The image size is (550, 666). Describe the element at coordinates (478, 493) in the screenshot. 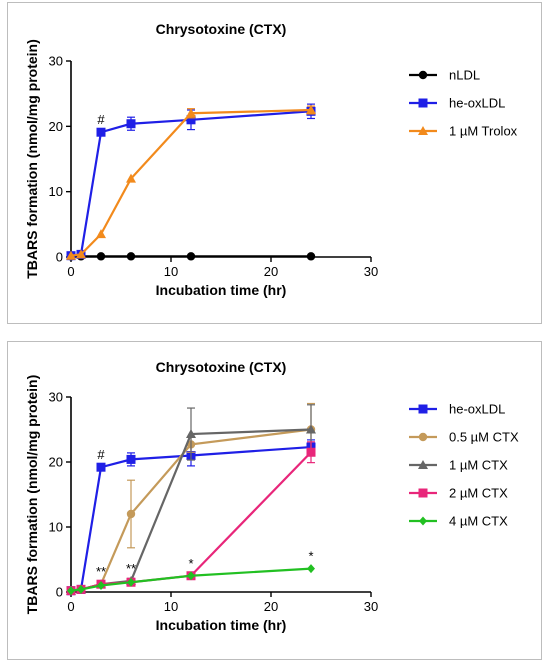

I see `legend-entry: 2 µM CTX` at that location.